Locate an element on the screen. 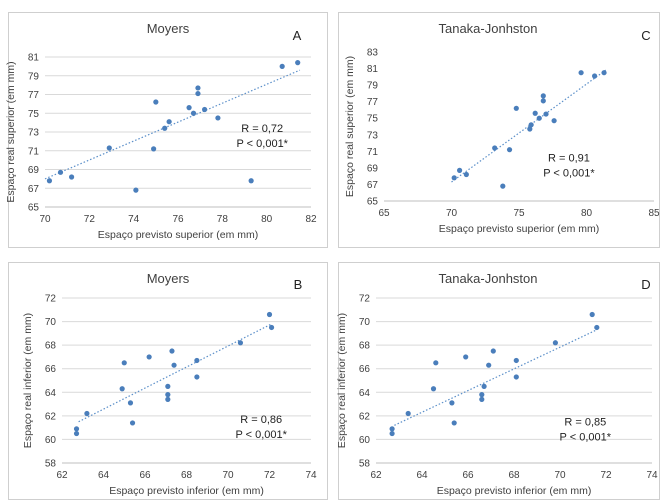 The width and height of the screenshot is (665, 503). y-tick-label: 73 is located at coordinates (373, 135).